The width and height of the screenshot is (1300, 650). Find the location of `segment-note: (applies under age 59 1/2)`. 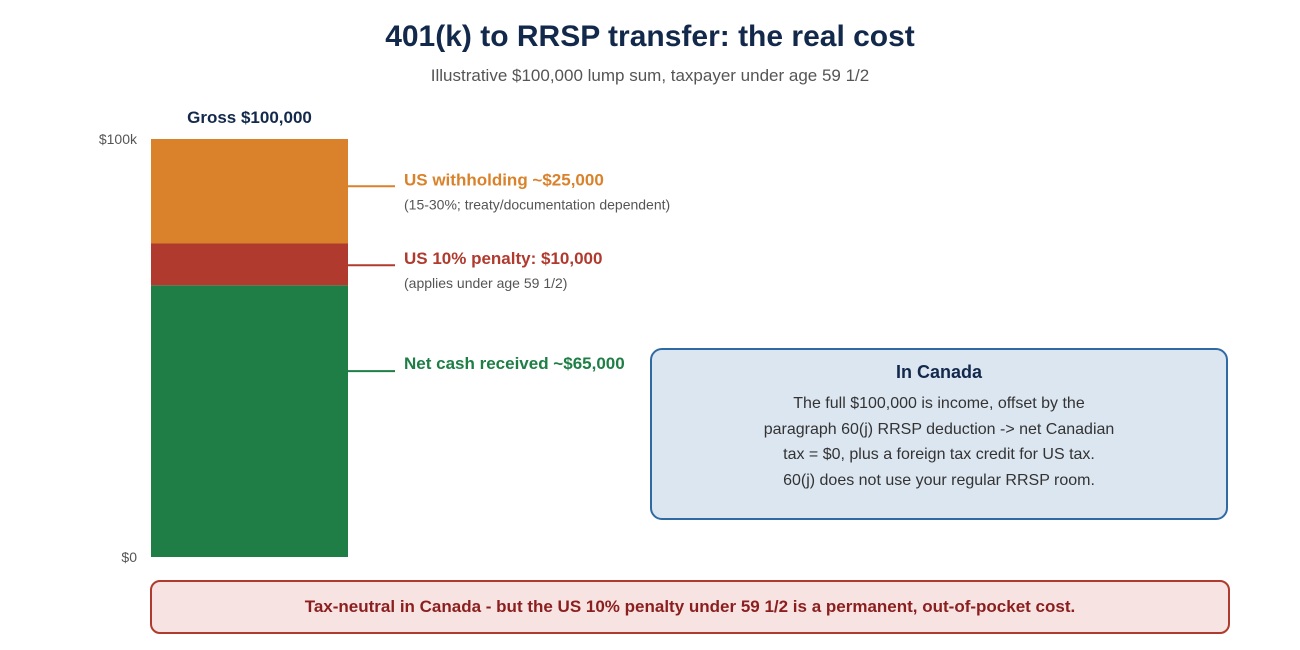

segment-note: (applies under age 59 1/2) is located at coordinates (485, 283).